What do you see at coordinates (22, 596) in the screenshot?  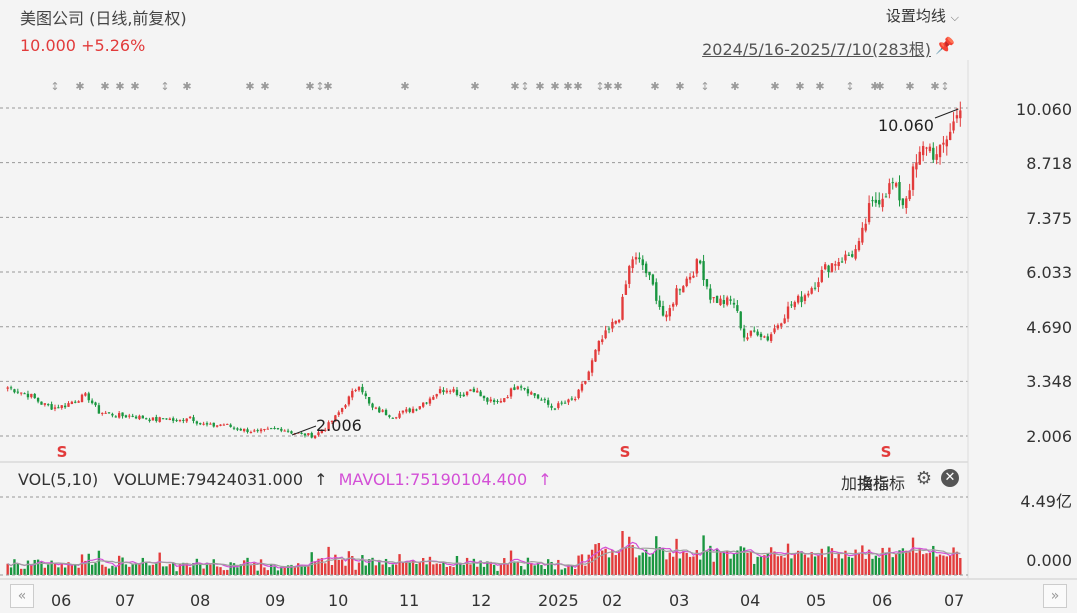 I see `double-chevron-left-icon: «` at bounding box center [22, 596].